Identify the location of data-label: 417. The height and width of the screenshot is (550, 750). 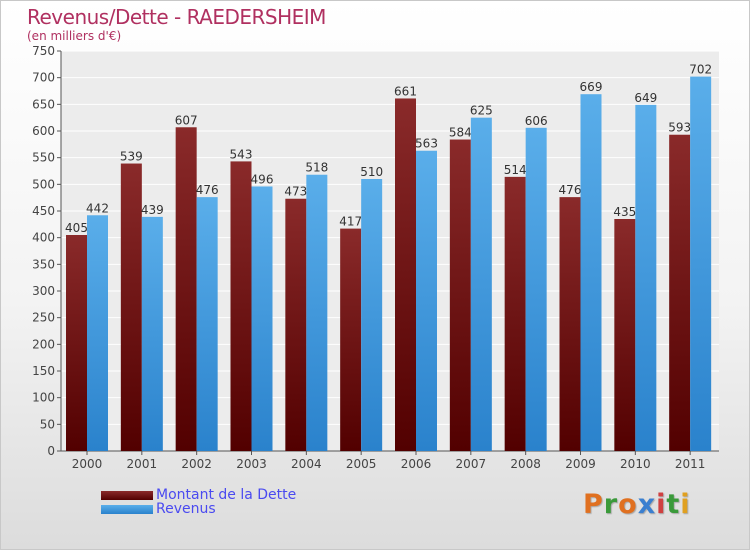
(350, 222).